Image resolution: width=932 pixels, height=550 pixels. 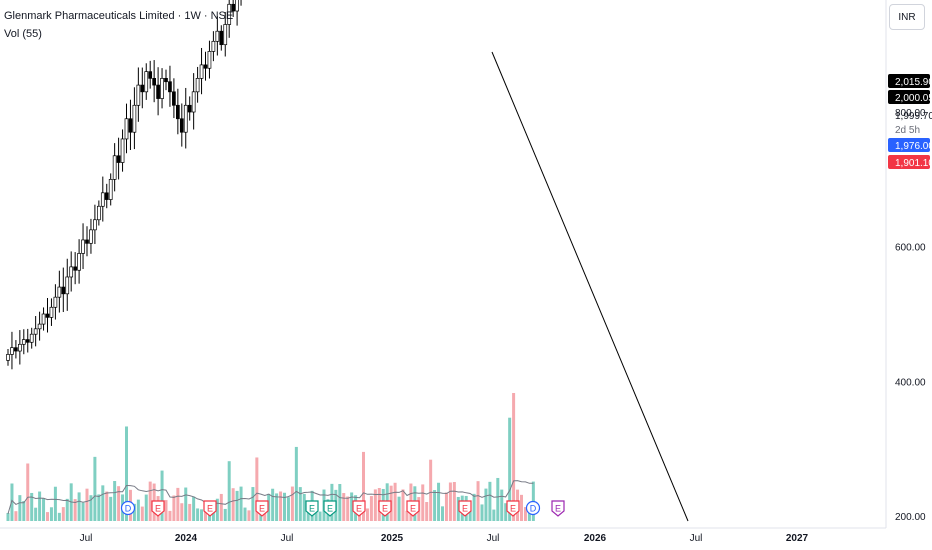 I want to click on price-tick-label: 800.00, so click(x=910, y=113).